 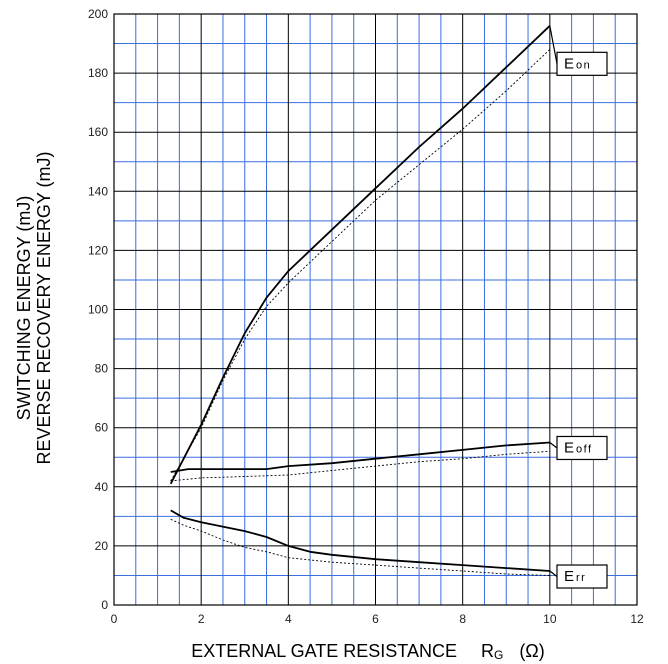 What do you see at coordinates (498, 655) in the screenshot?
I see `x-axis-subscript: G` at bounding box center [498, 655].